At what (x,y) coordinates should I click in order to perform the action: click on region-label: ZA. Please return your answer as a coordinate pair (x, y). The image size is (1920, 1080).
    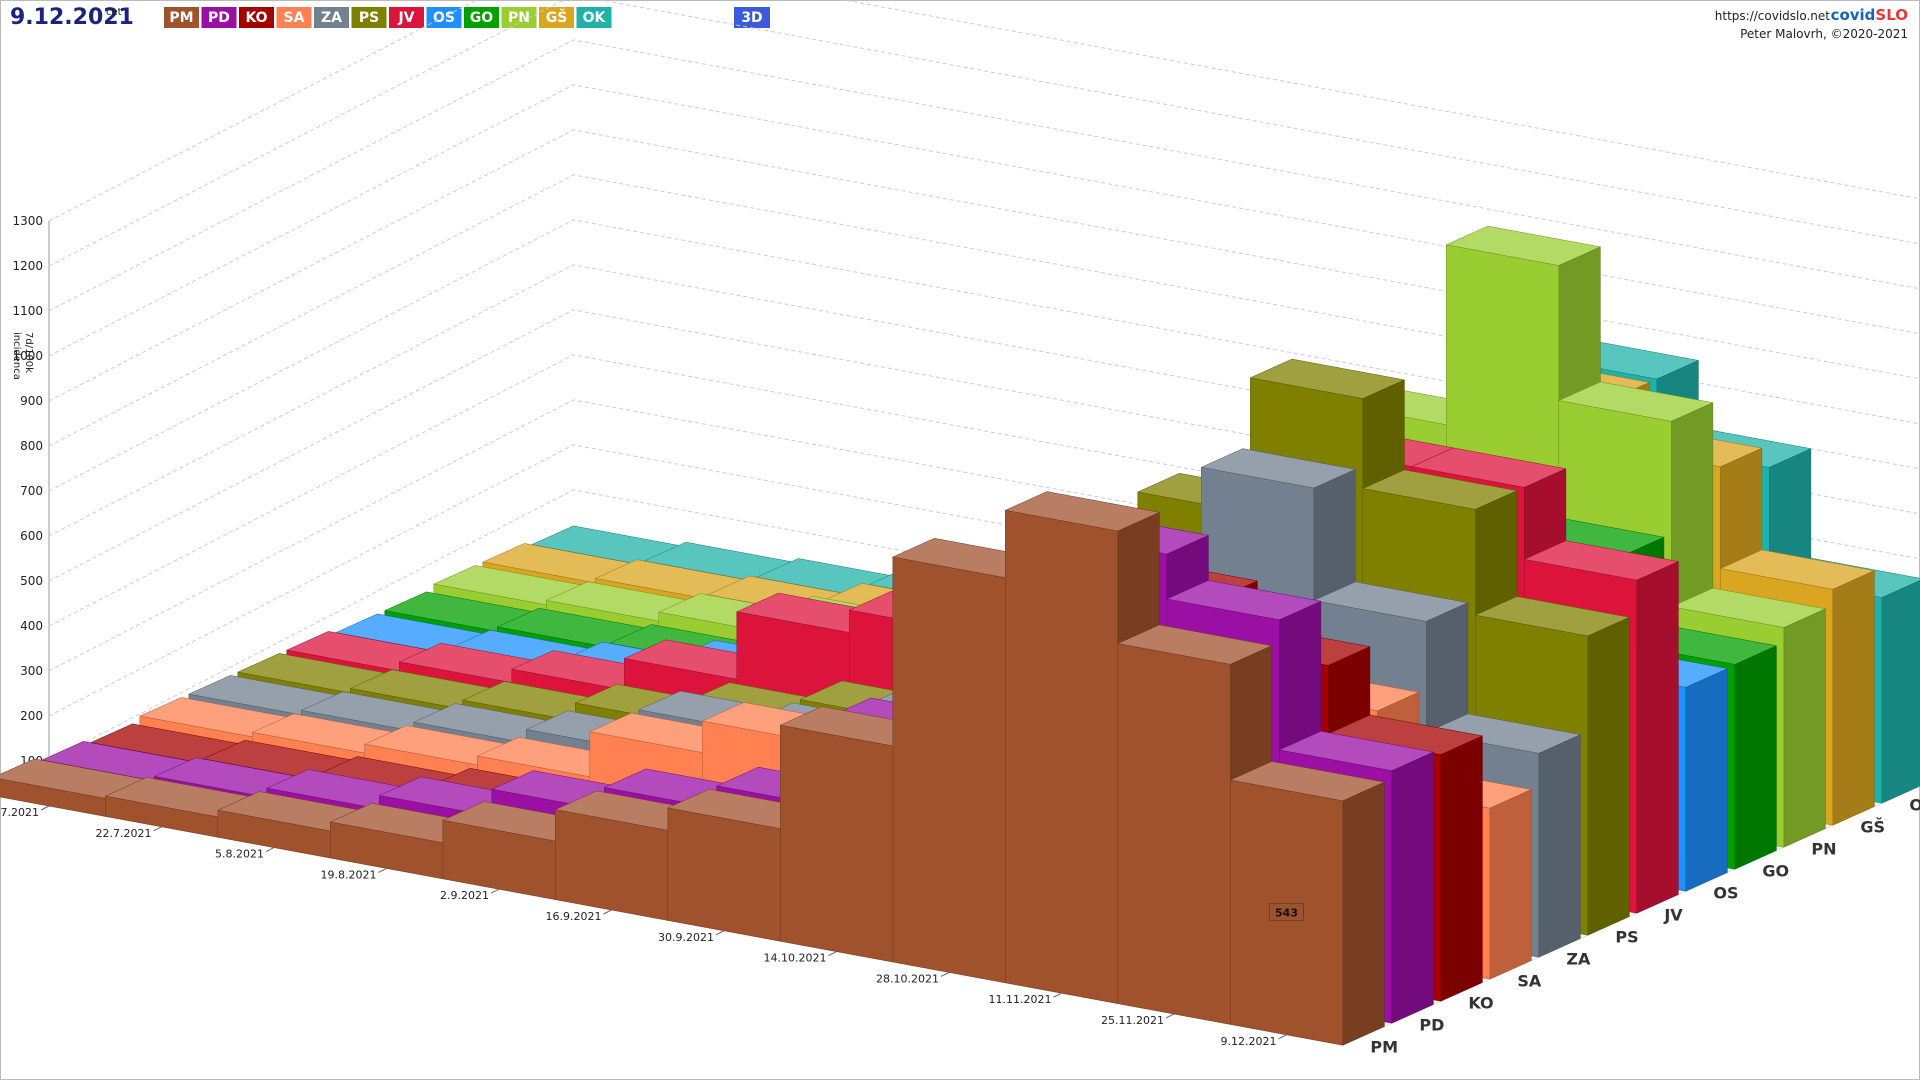
    Looking at the image, I should click on (1578, 958).